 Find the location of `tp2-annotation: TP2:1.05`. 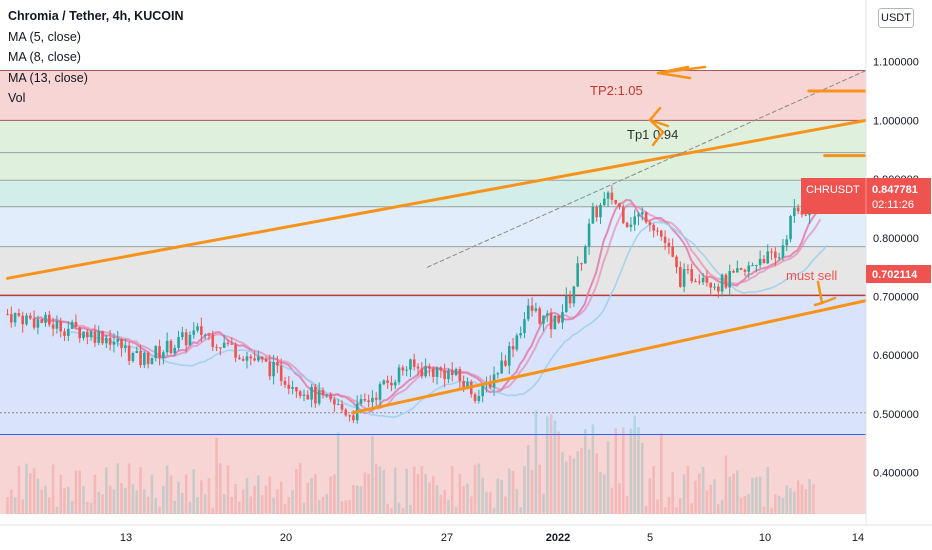

tp2-annotation: TP2:1.05 is located at coordinates (616, 90).